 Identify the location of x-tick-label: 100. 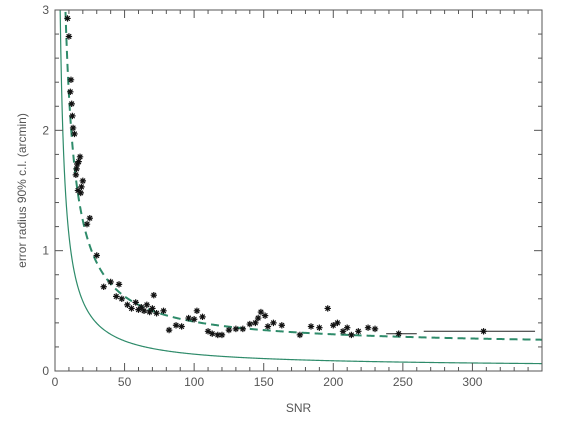
(194, 382).